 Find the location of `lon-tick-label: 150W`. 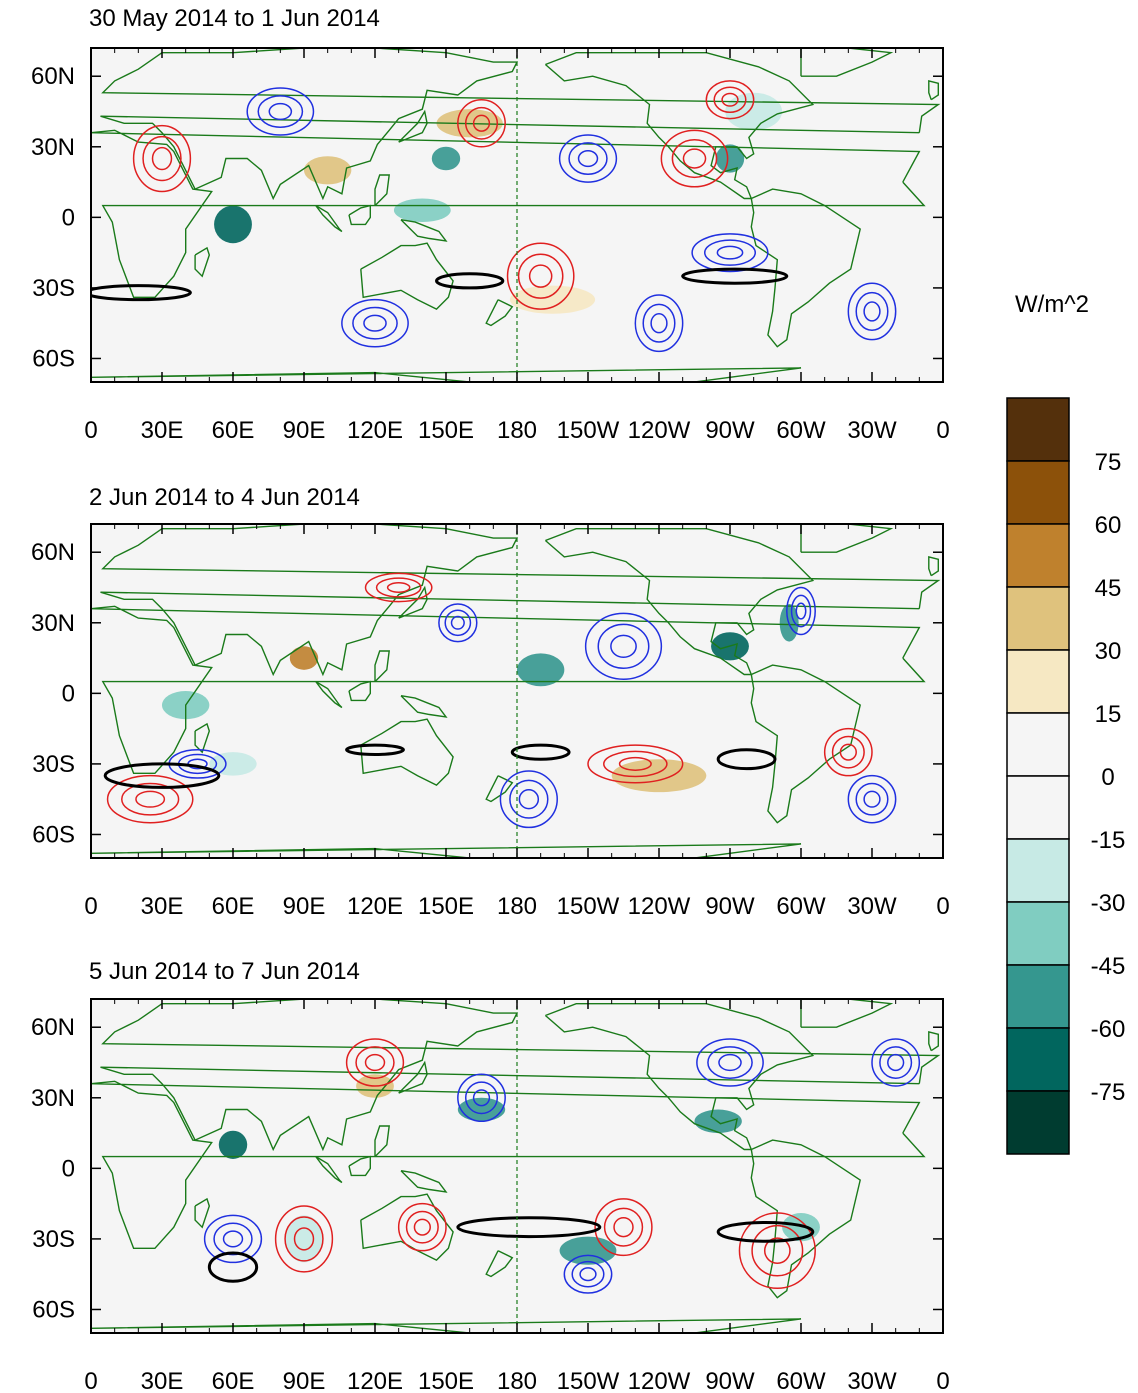

lon-tick-label: 150W is located at coordinates (588, 906).